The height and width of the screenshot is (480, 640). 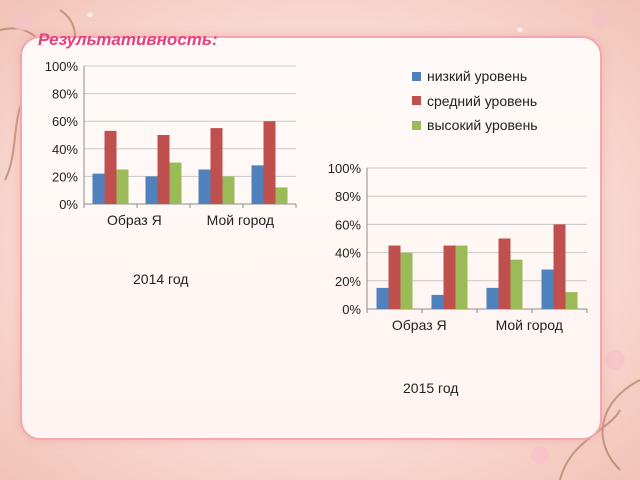 What do you see at coordinates (477, 76) in the screenshot?
I see `legend-label-low: низкий уровень` at bounding box center [477, 76].